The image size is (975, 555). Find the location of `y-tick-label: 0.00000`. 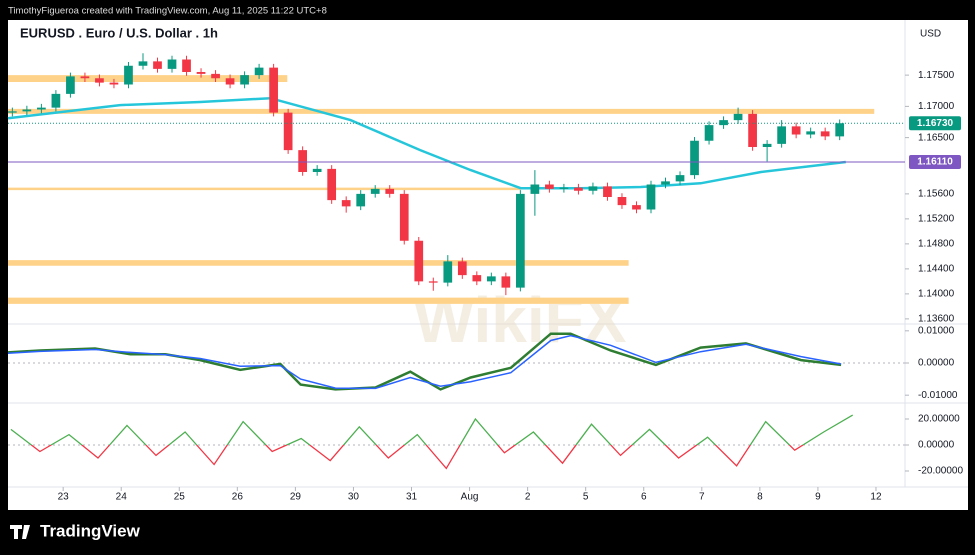

y-tick-label: 0.00000 is located at coordinates (936, 445).